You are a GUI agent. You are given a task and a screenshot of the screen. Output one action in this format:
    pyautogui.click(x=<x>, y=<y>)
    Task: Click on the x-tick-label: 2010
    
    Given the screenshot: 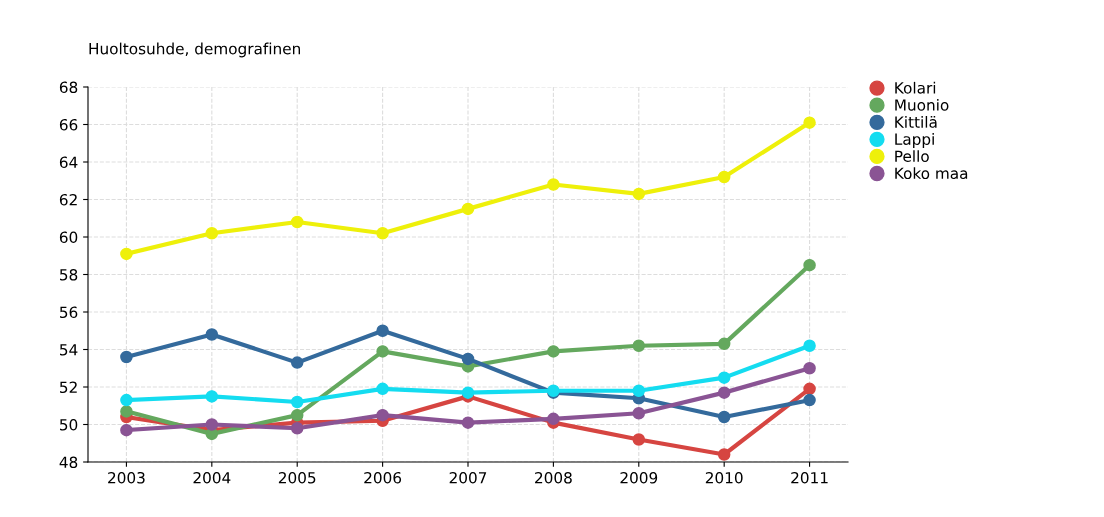 What is the action you would take?
    pyautogui.click(x=724, y=477)
    